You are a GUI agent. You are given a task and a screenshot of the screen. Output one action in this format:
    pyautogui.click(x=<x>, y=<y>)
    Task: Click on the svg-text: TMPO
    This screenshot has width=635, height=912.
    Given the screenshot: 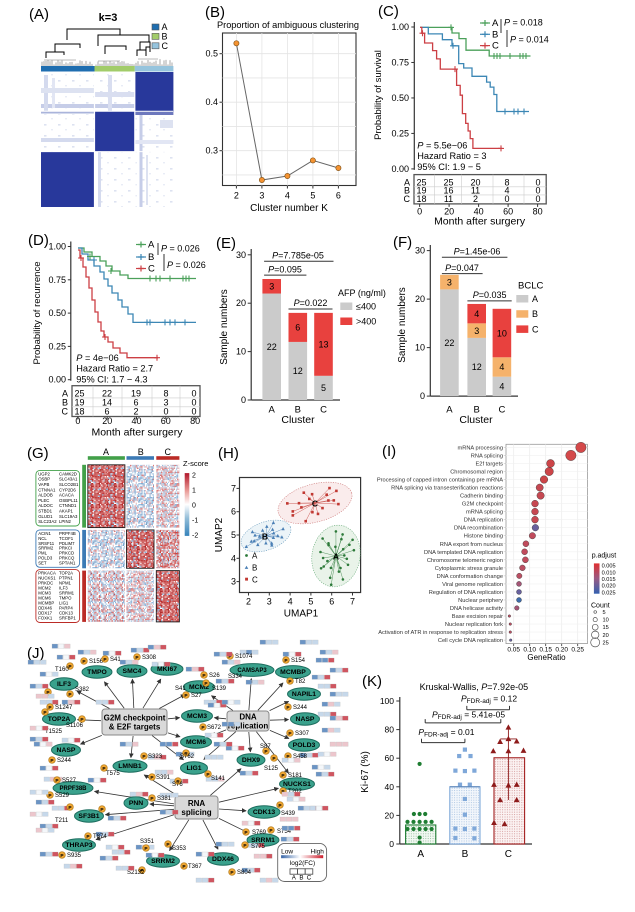 What is the action you would take?
    pyautogui.click(x=97, y=672)
    